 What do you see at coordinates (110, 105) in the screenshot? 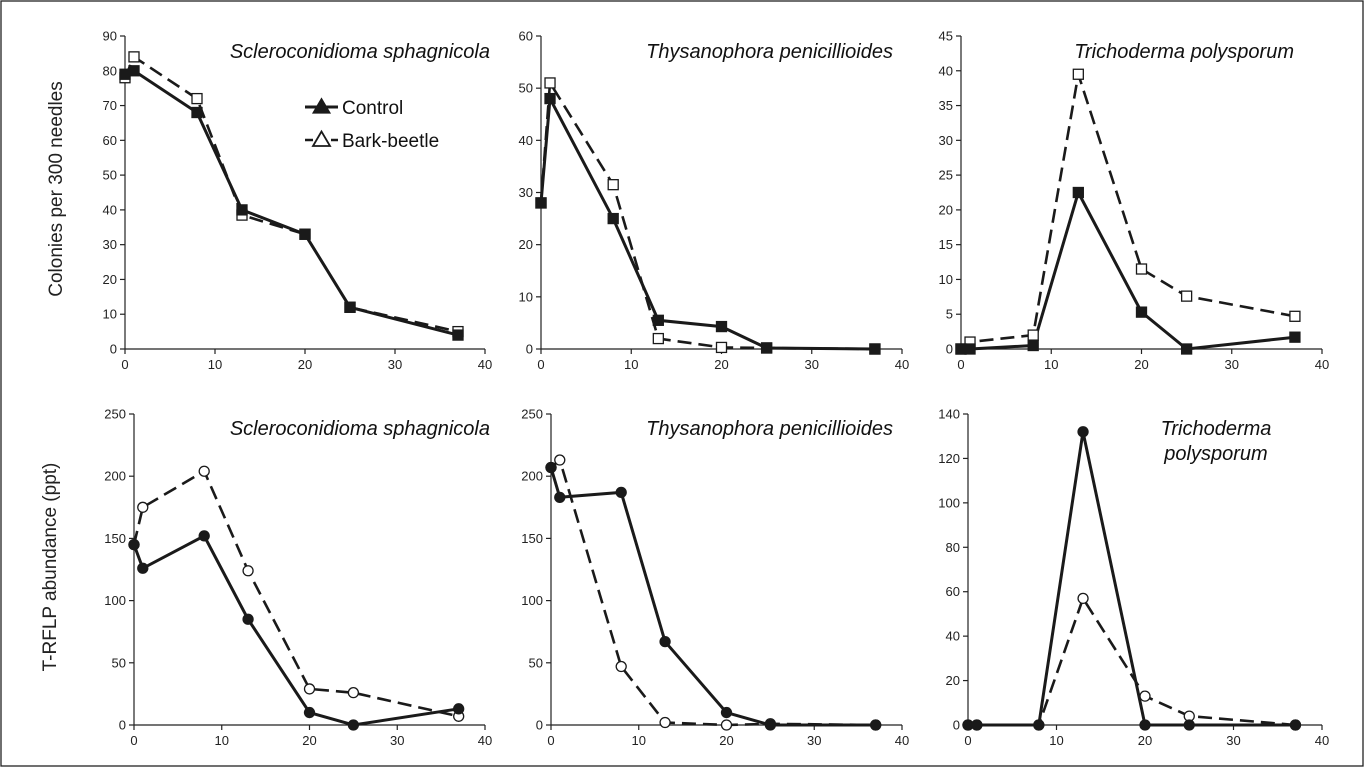
I see `y-tick-label: 70` at bounding box center [110, 105].